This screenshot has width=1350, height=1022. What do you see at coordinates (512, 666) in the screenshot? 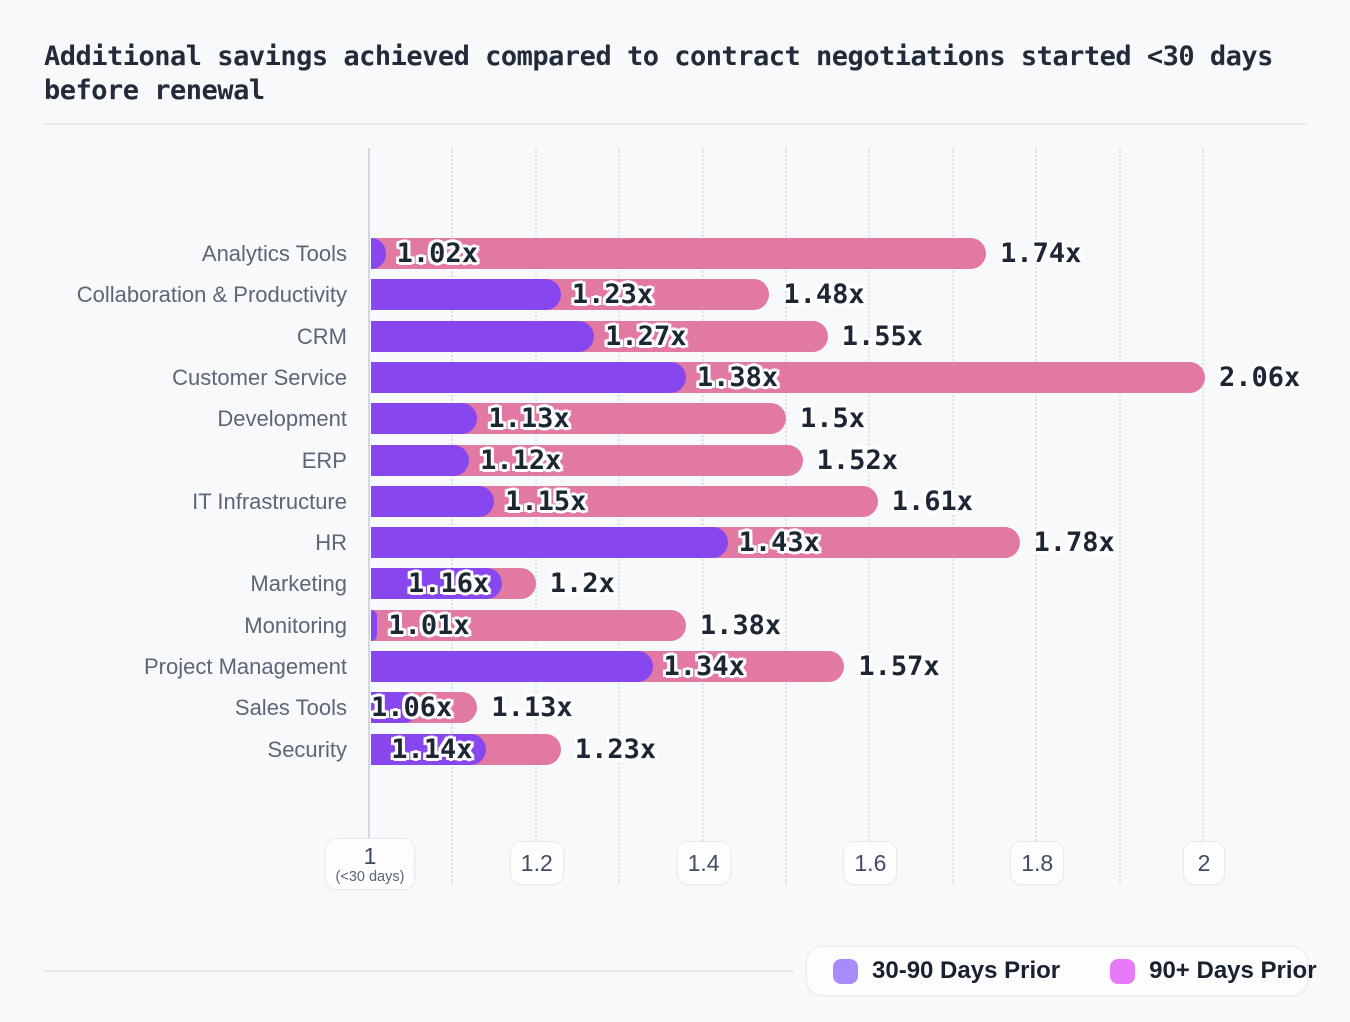
I see `bar-30-90-days-project-management` at bounding box center [512, 666].